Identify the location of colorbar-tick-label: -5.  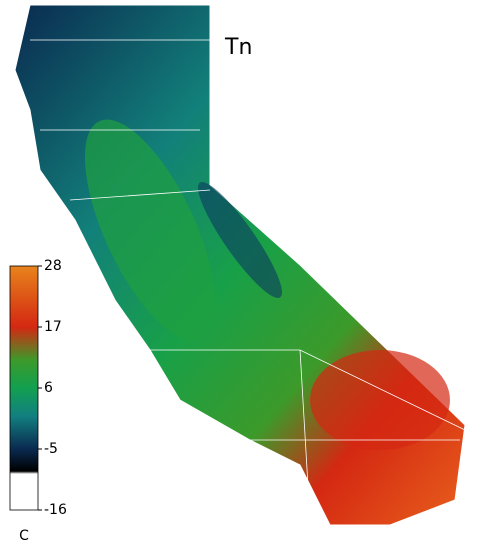
(51, 449).